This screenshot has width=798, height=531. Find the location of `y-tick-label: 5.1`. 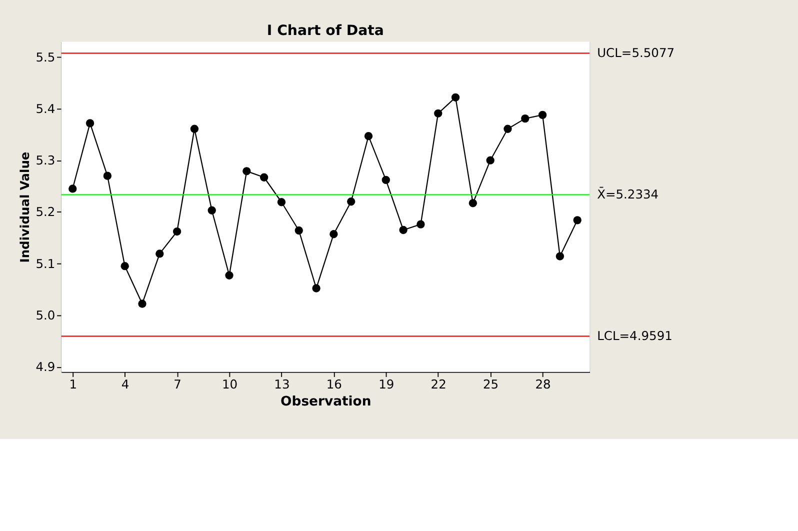

y-tick-label: 5.1 is located at coordinates (46, 263).